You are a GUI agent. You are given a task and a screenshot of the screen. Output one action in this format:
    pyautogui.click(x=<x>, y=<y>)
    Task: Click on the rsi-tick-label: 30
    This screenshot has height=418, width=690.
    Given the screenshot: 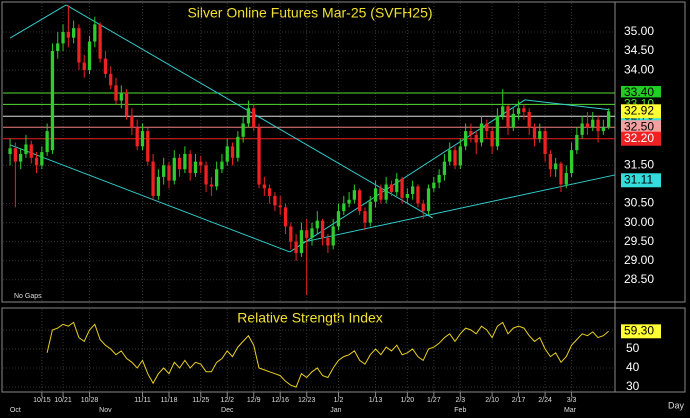 What is the action you would take?
    pyautogui.click(x=633, y=386)
    